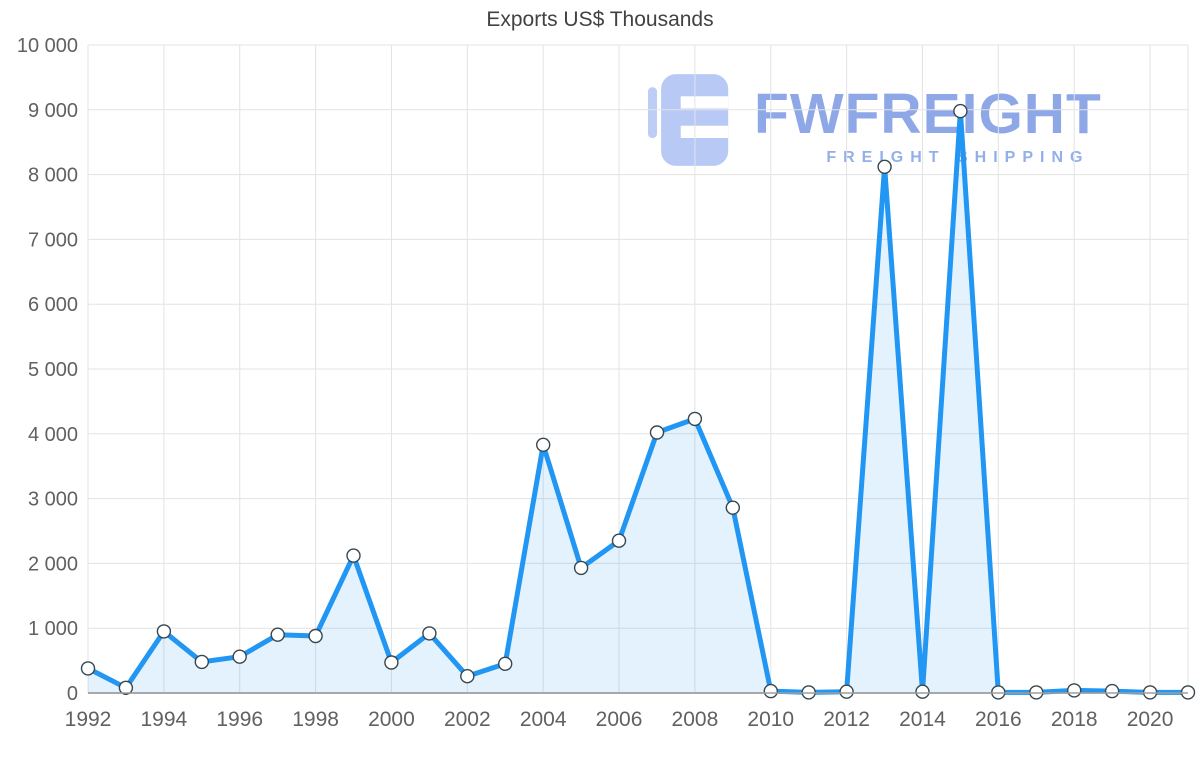 Image resolution: width=1200 pixels, height=763 pixels. I want to click on svg-text: 8 000, so click(53, 176).